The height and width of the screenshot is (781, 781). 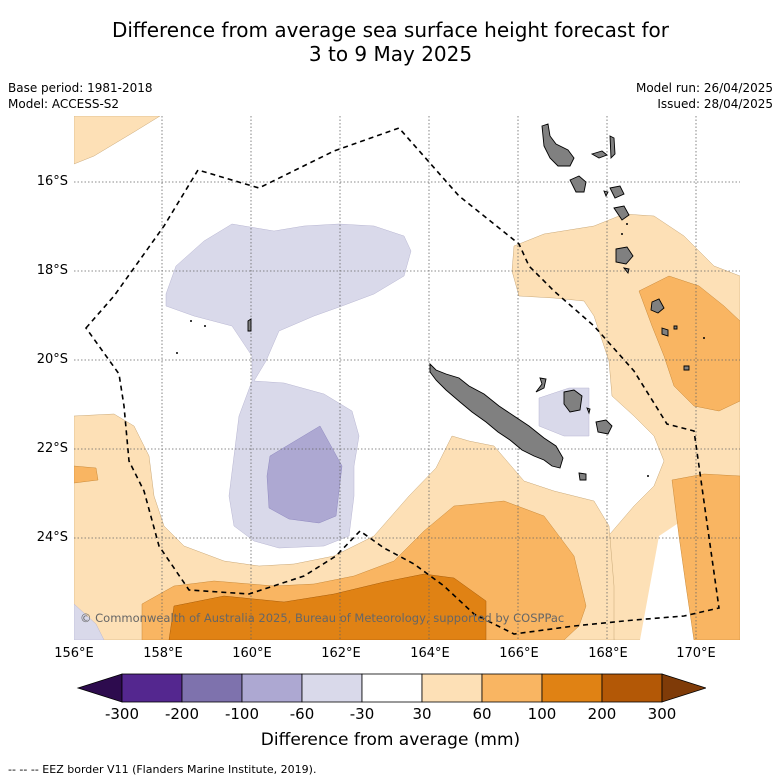 What do you see at coordinates (582, 476) in the screenshot?
I see `isle-of-pines` at bounding box center [582, 476].